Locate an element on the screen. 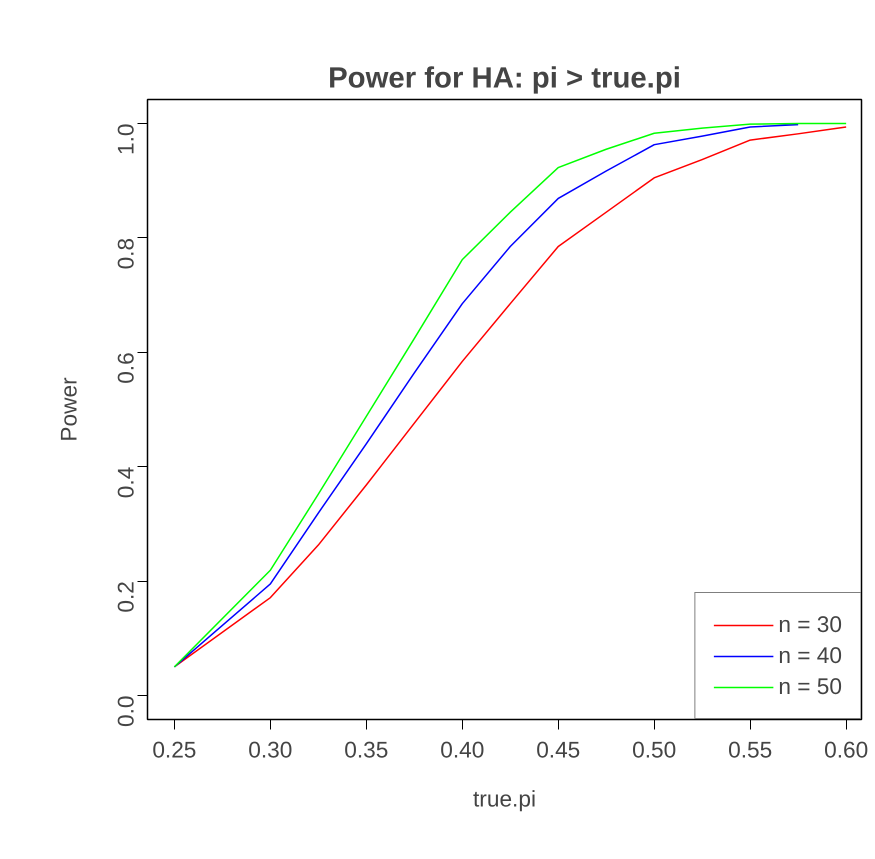 The width and height of the screenshot is (875, 859). y-tick-label: 0.4 is located at coordinates (125, 482).